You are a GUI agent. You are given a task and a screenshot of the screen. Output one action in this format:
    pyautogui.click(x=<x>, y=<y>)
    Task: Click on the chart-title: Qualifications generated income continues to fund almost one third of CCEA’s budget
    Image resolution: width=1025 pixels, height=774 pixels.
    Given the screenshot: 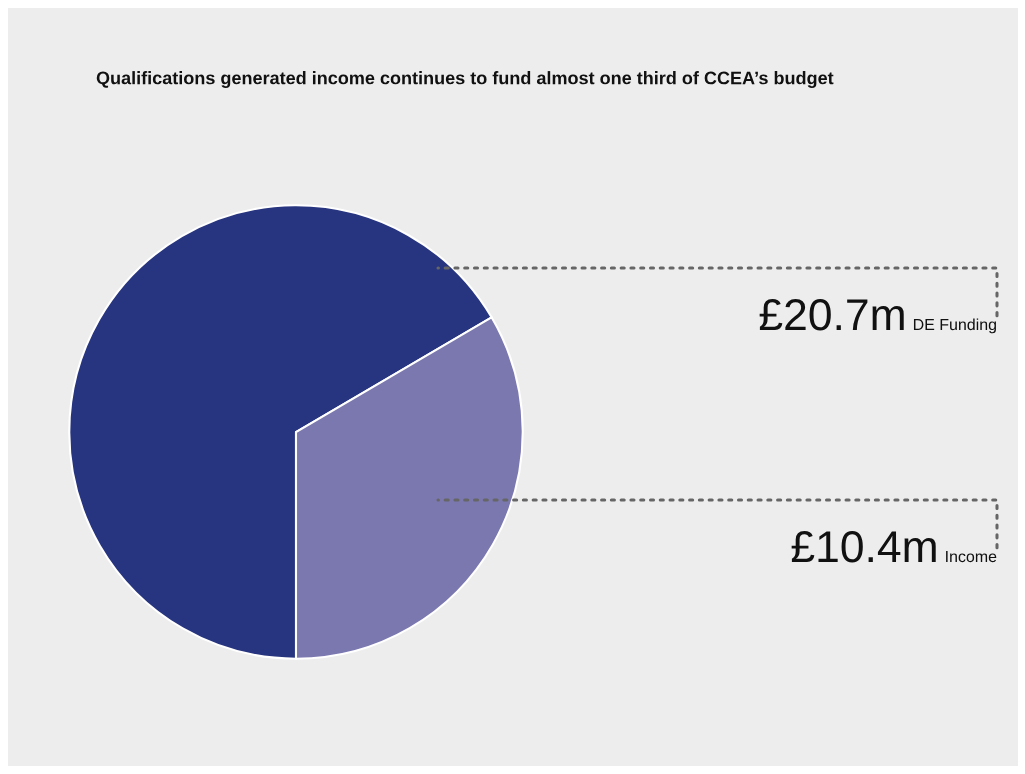 What is the action you would take?
    pyautogui.click(x=465, y=79)
    